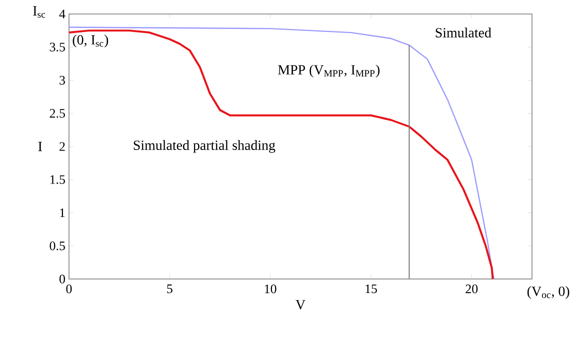 This screenshot has height=338, width=573. I want to click on y-tick-label: 1, so click(62, 213).